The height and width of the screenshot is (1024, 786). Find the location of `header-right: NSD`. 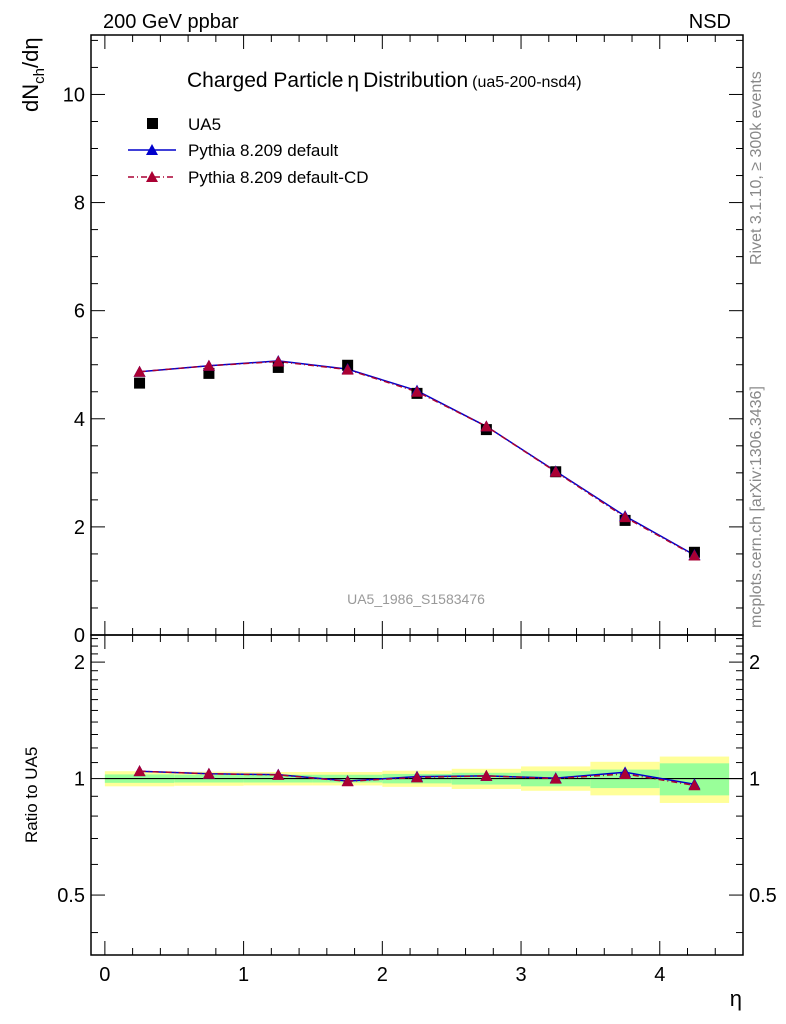

header-right: NSD is located at coordinates (710, 22).